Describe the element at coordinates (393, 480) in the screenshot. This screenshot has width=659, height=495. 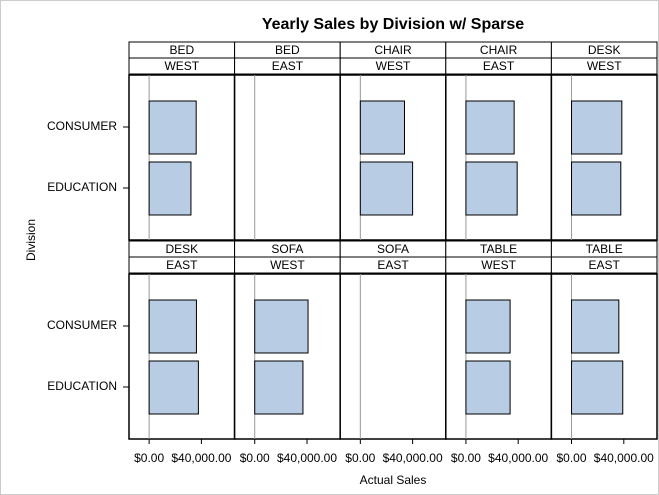
I see `x-axis-label: Actual Sales` at that location.